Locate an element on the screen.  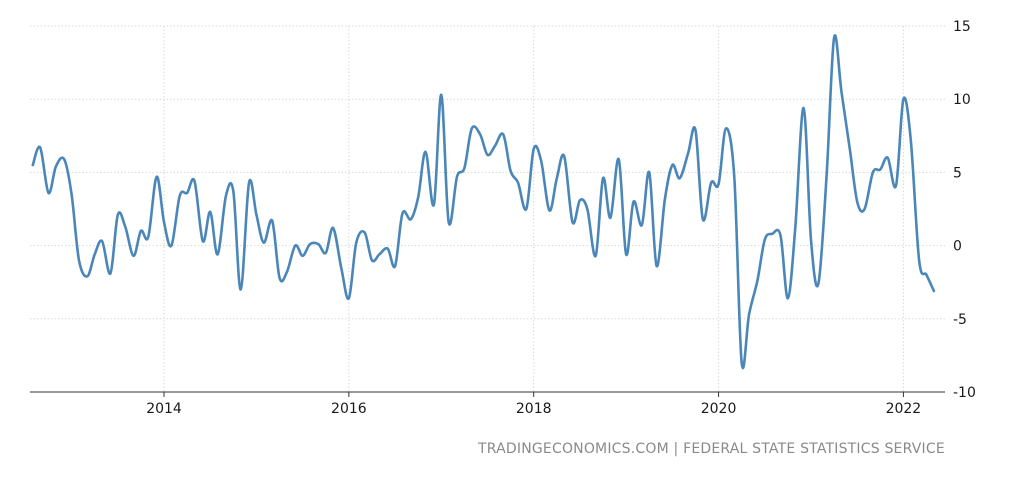
y-tick-label: -5 is located at coordinates (960, 320).